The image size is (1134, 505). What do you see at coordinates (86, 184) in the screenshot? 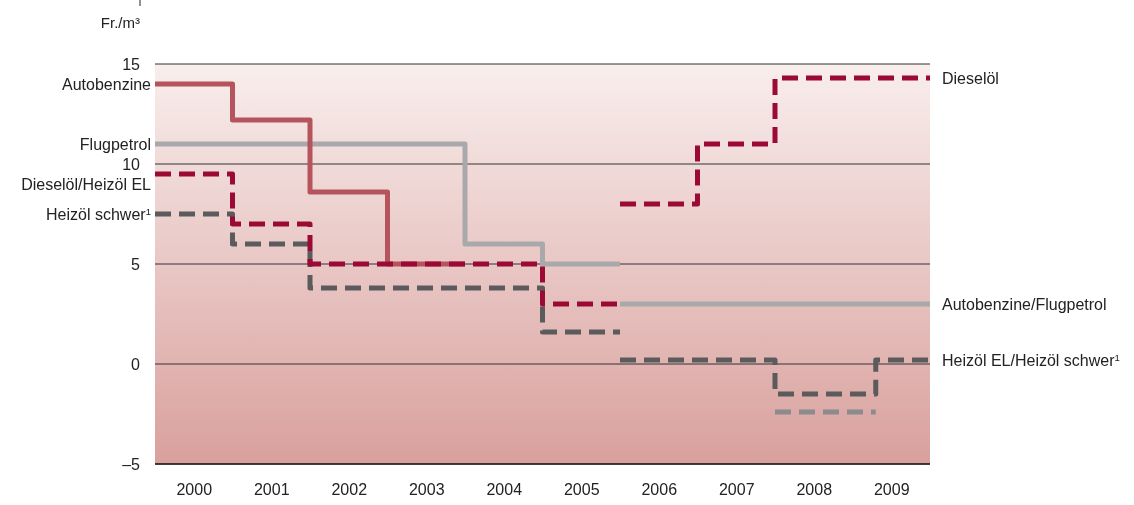
I see `series-label: Dieselöl/Heizöl EL` at bounding box center [86, 184].